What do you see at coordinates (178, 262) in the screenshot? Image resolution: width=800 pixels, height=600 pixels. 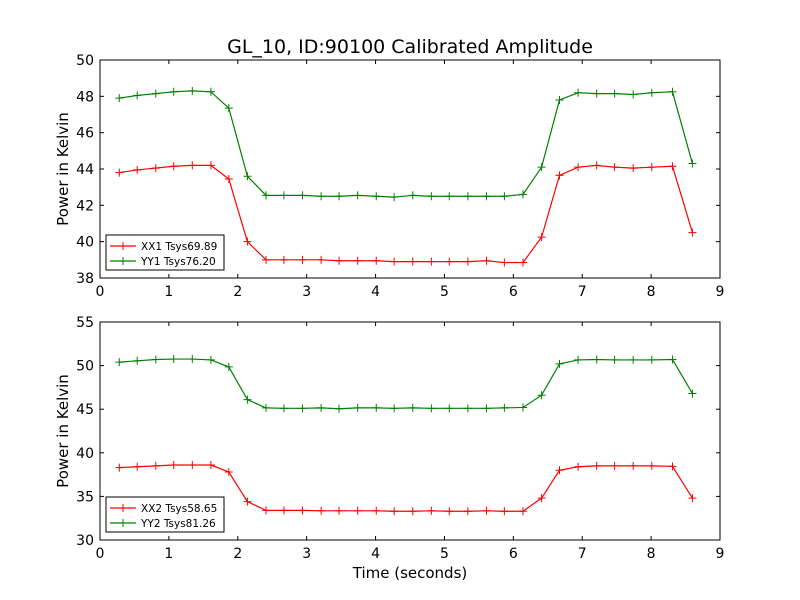 I see `legend-label: YY1 Tsys76.20` at bounding box center [178, 262].